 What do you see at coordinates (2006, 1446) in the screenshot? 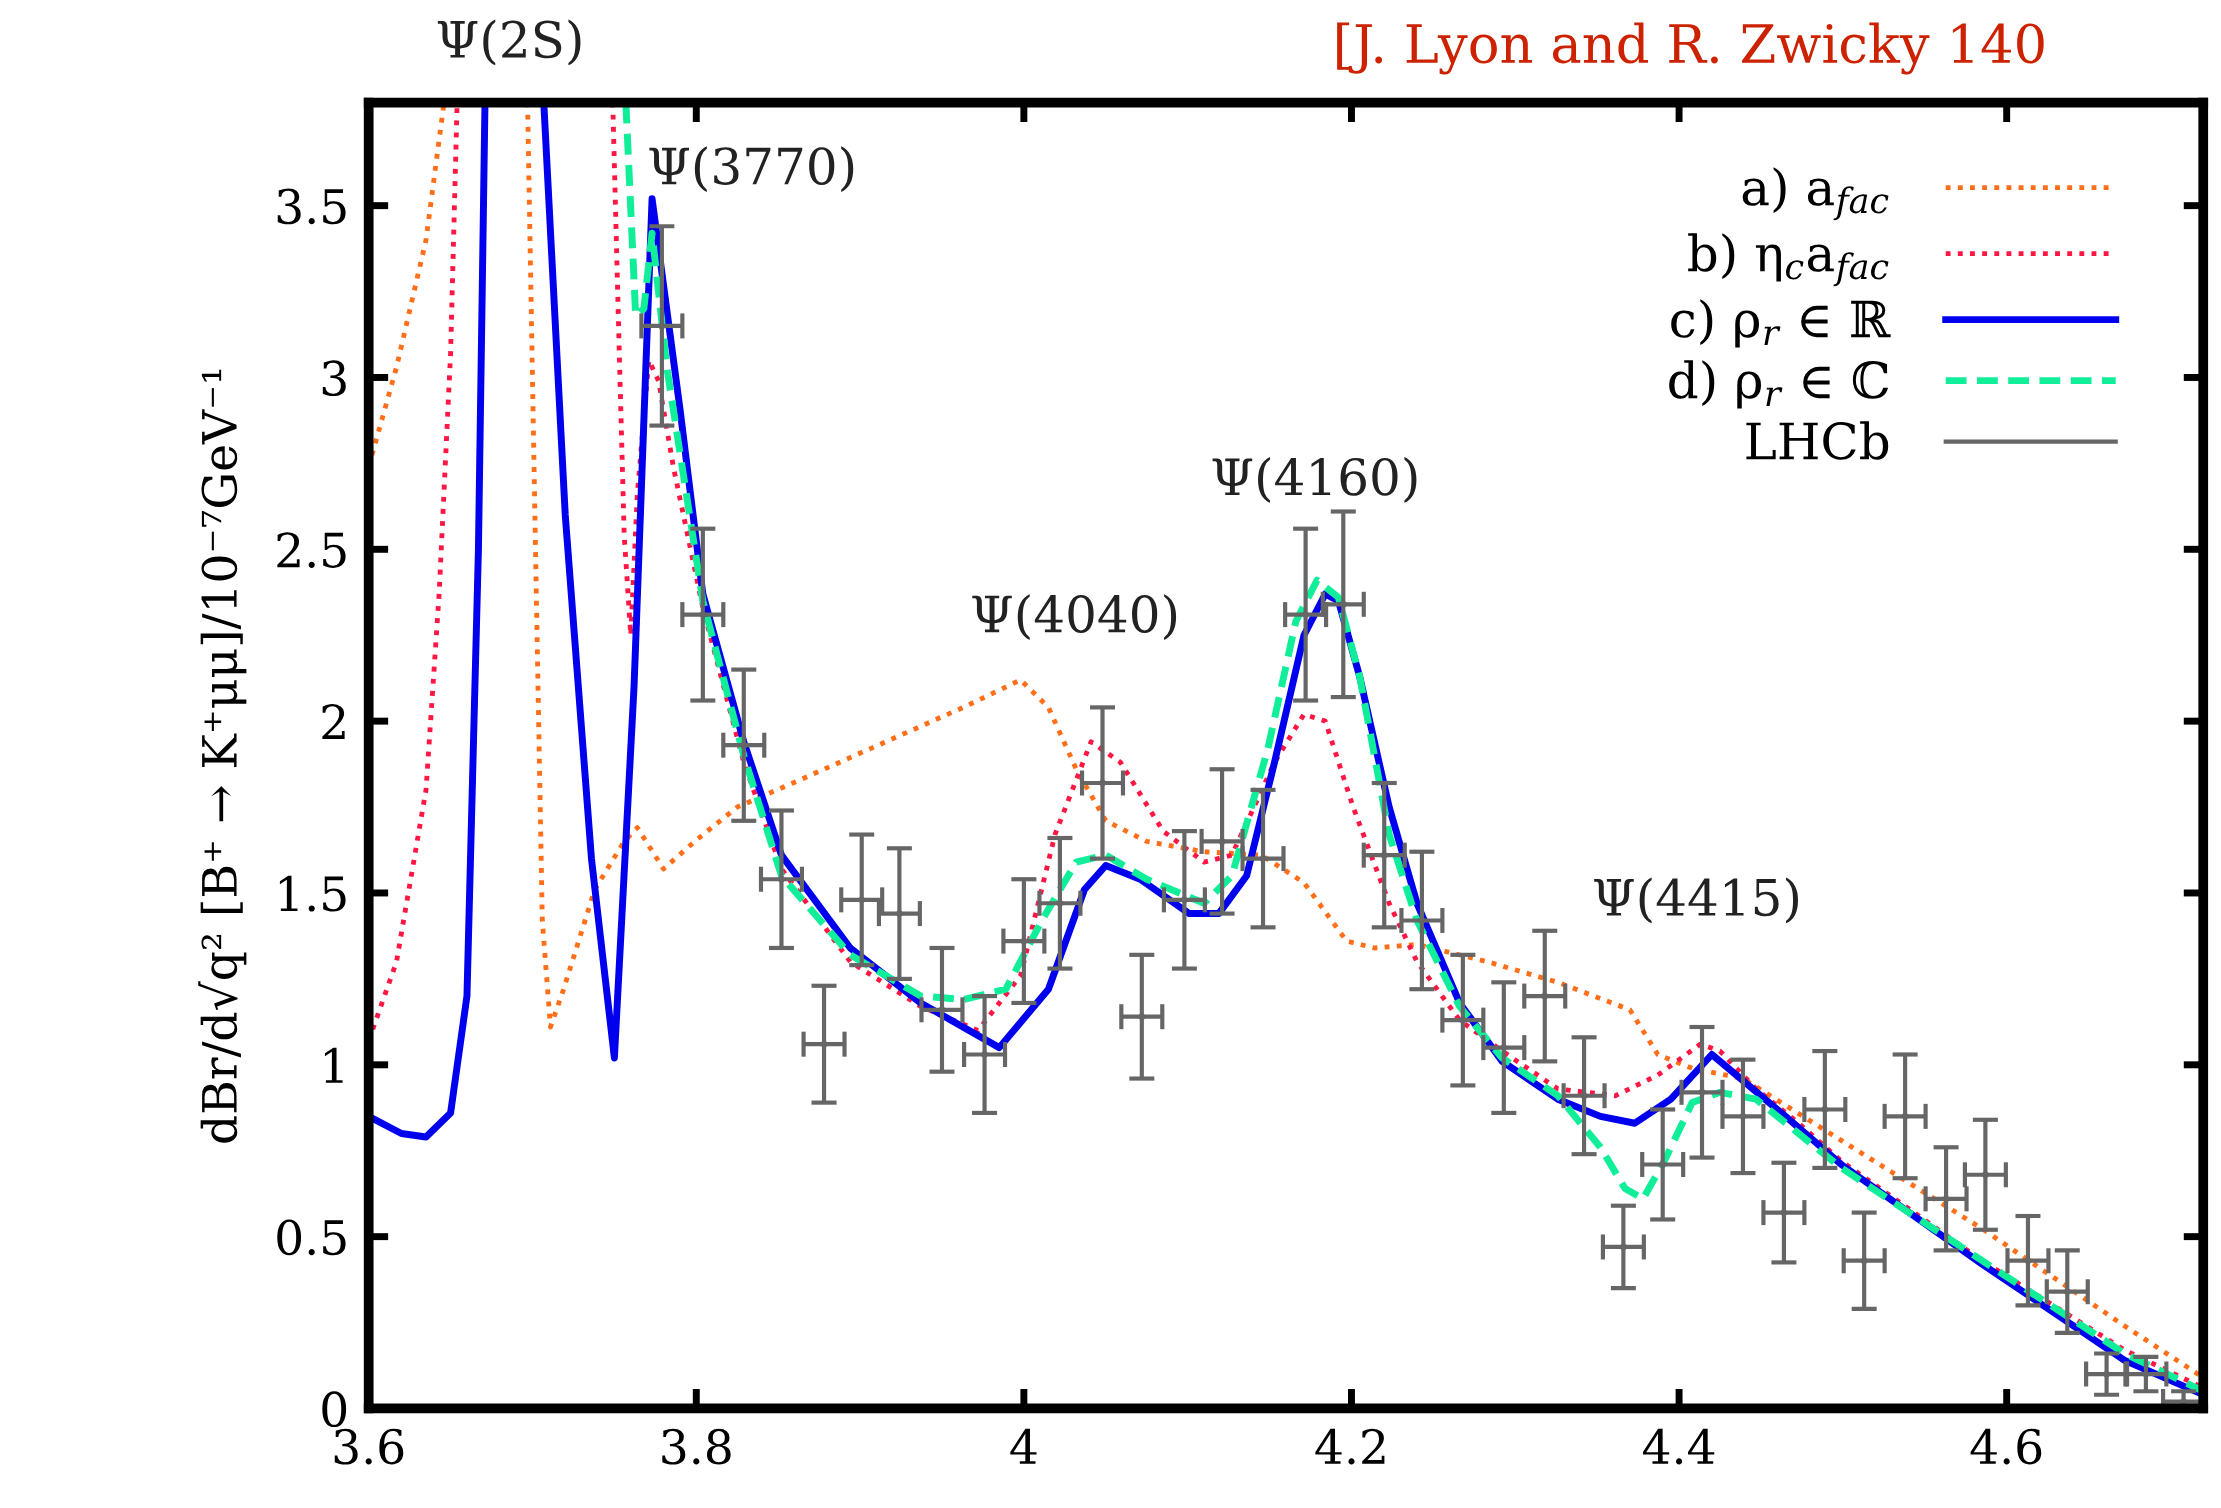
I see `x-tick-label: 4.6` at bounding box center [2006, 1446].